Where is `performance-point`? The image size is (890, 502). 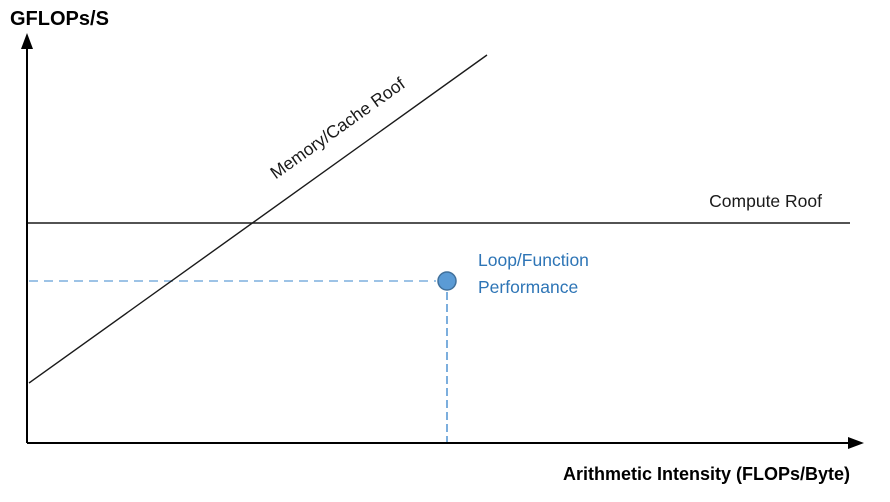 performance-point is located at coordinates (447, 281).